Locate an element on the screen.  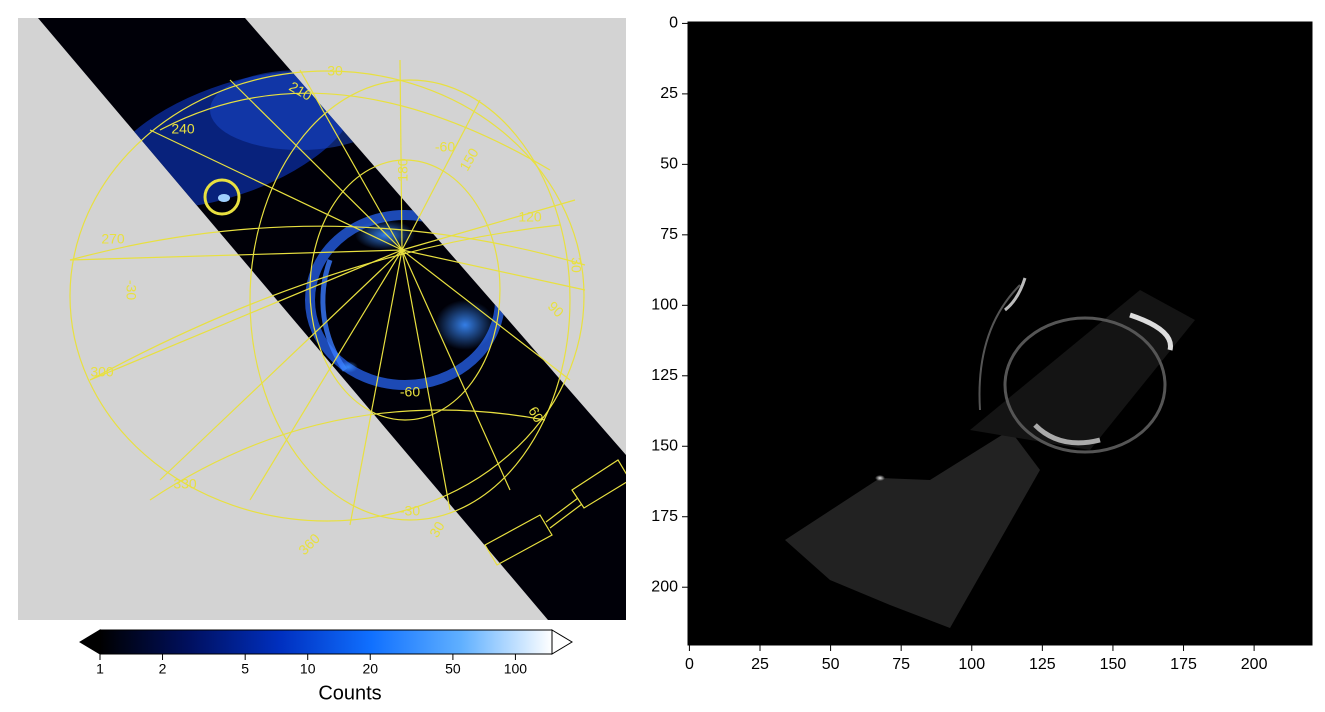
y-tick-label: 25 is located at coordinates (669, 93).